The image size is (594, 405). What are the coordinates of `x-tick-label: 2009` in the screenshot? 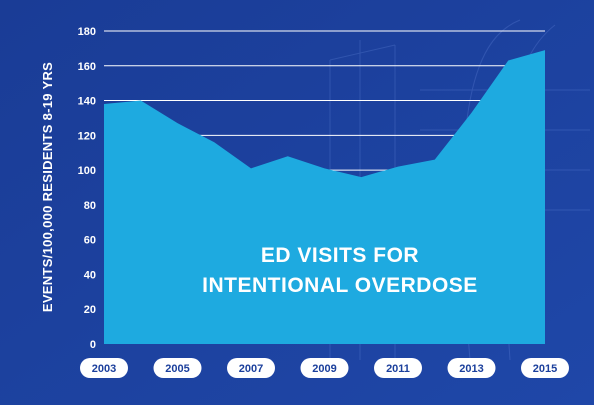 It's located at (324, 369).